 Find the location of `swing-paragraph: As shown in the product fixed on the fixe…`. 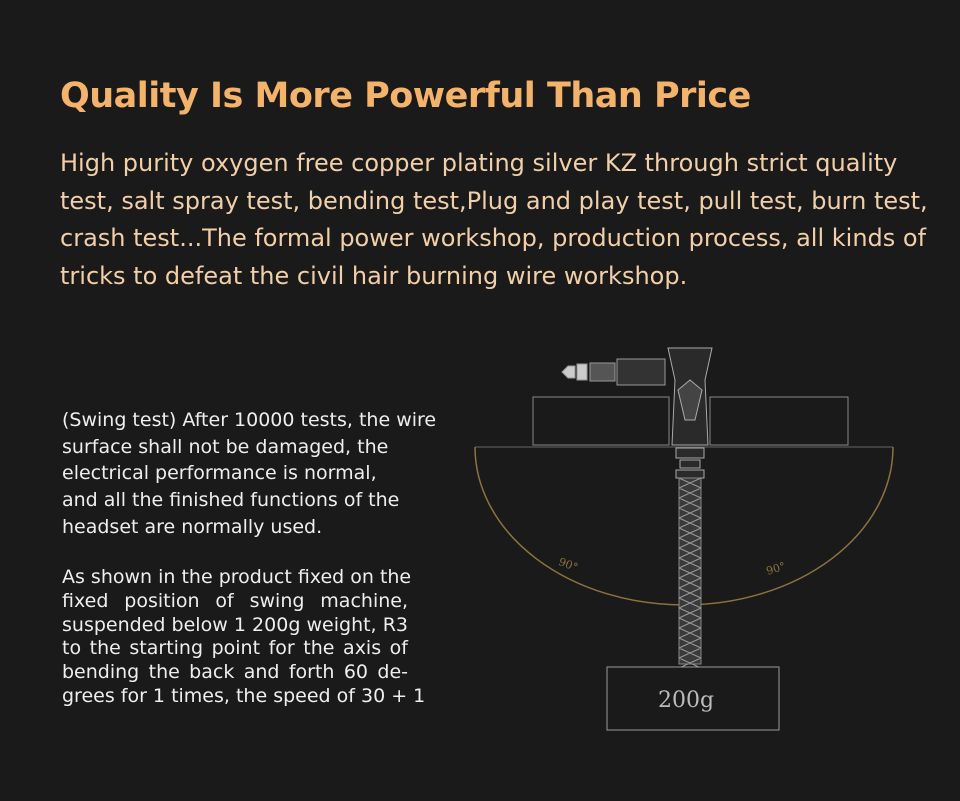

swing-paragraph: As shown in the product fixed on the fixe… is located at coordinates (244, 637).